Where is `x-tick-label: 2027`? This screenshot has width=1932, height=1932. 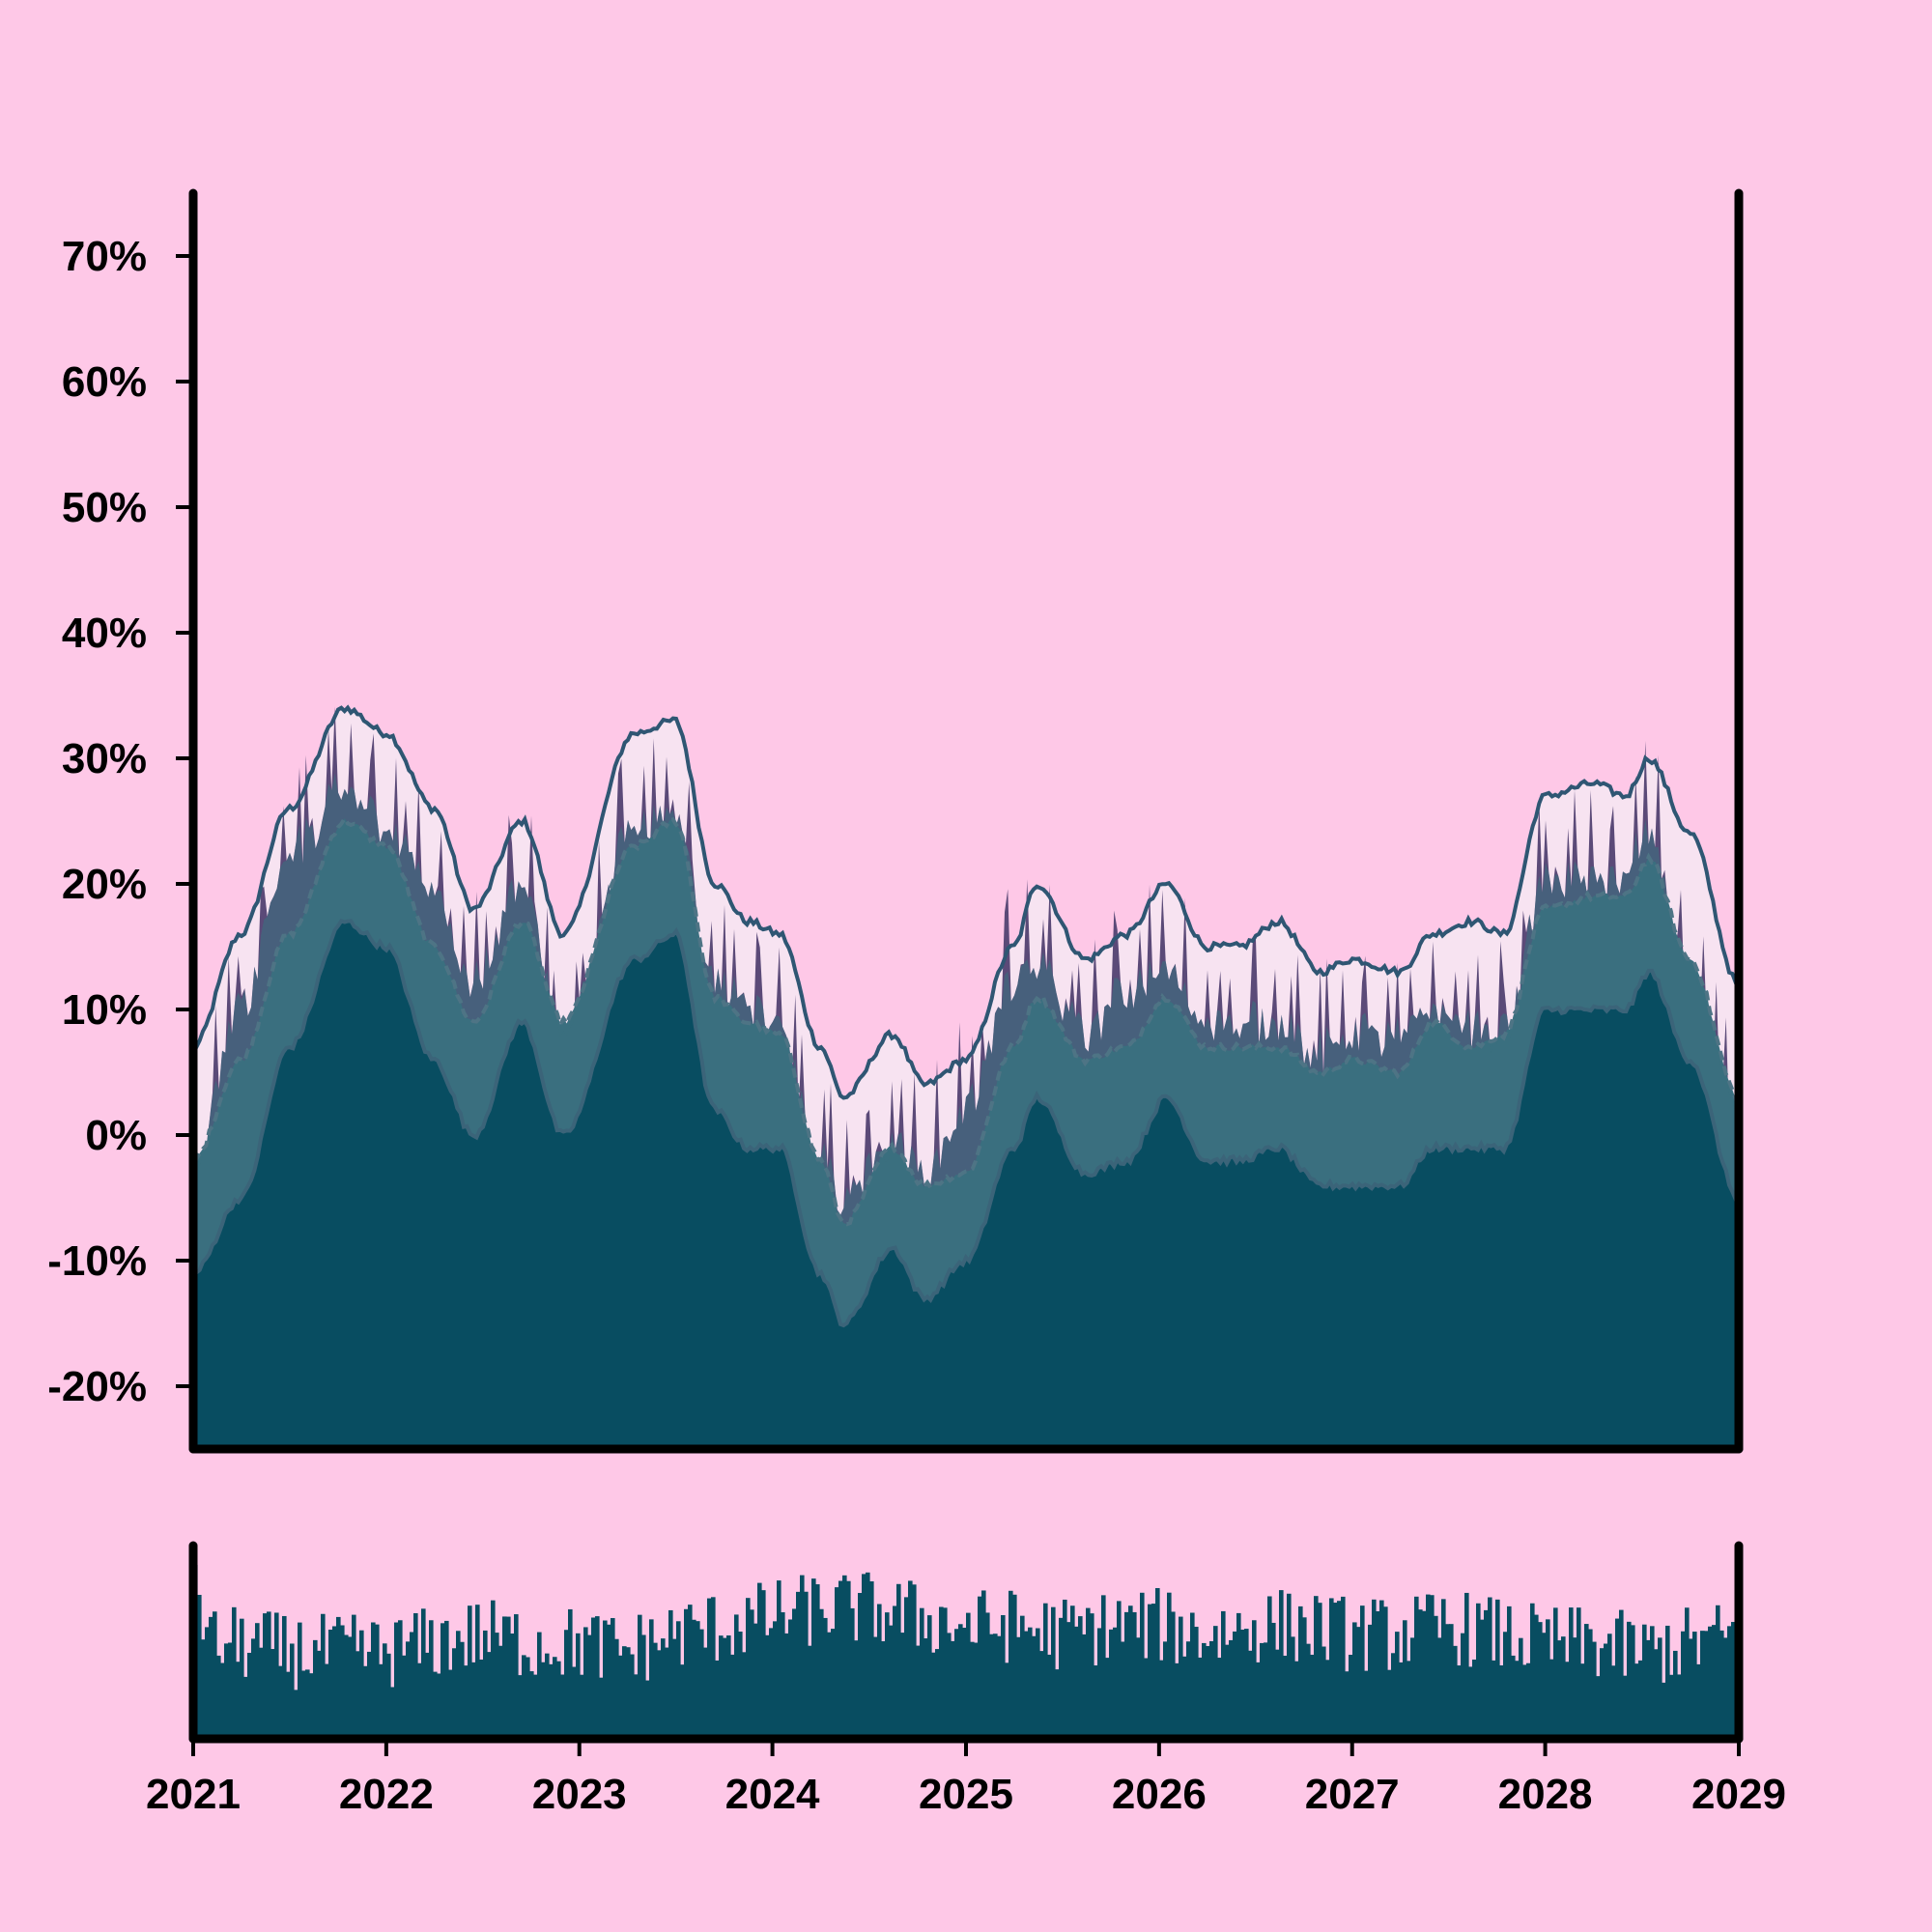
x-tick-label: 2027 is located at coordinates (1352, 1794).